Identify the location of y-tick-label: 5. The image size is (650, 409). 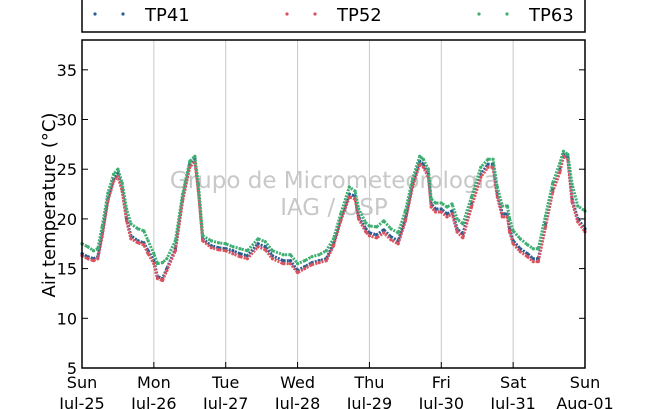
(72, 368).